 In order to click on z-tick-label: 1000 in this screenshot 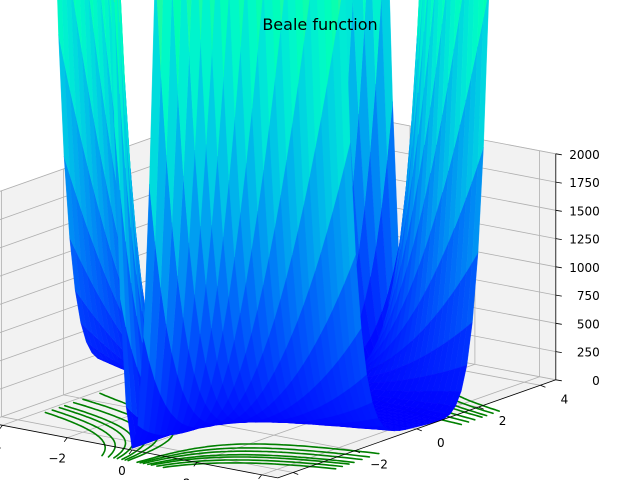, I will do `click(584, 268)`.